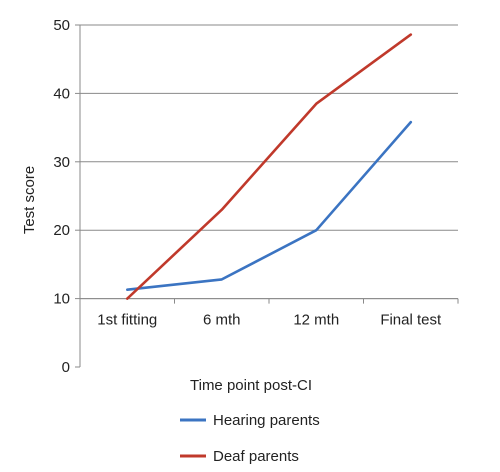 The height and width of the screenshot is (472, 500). What do you see at coordinates (250, 438) in the screenshot?
I see `legend: Hearing parents Deaf parents` at bounding box center [250, 438].